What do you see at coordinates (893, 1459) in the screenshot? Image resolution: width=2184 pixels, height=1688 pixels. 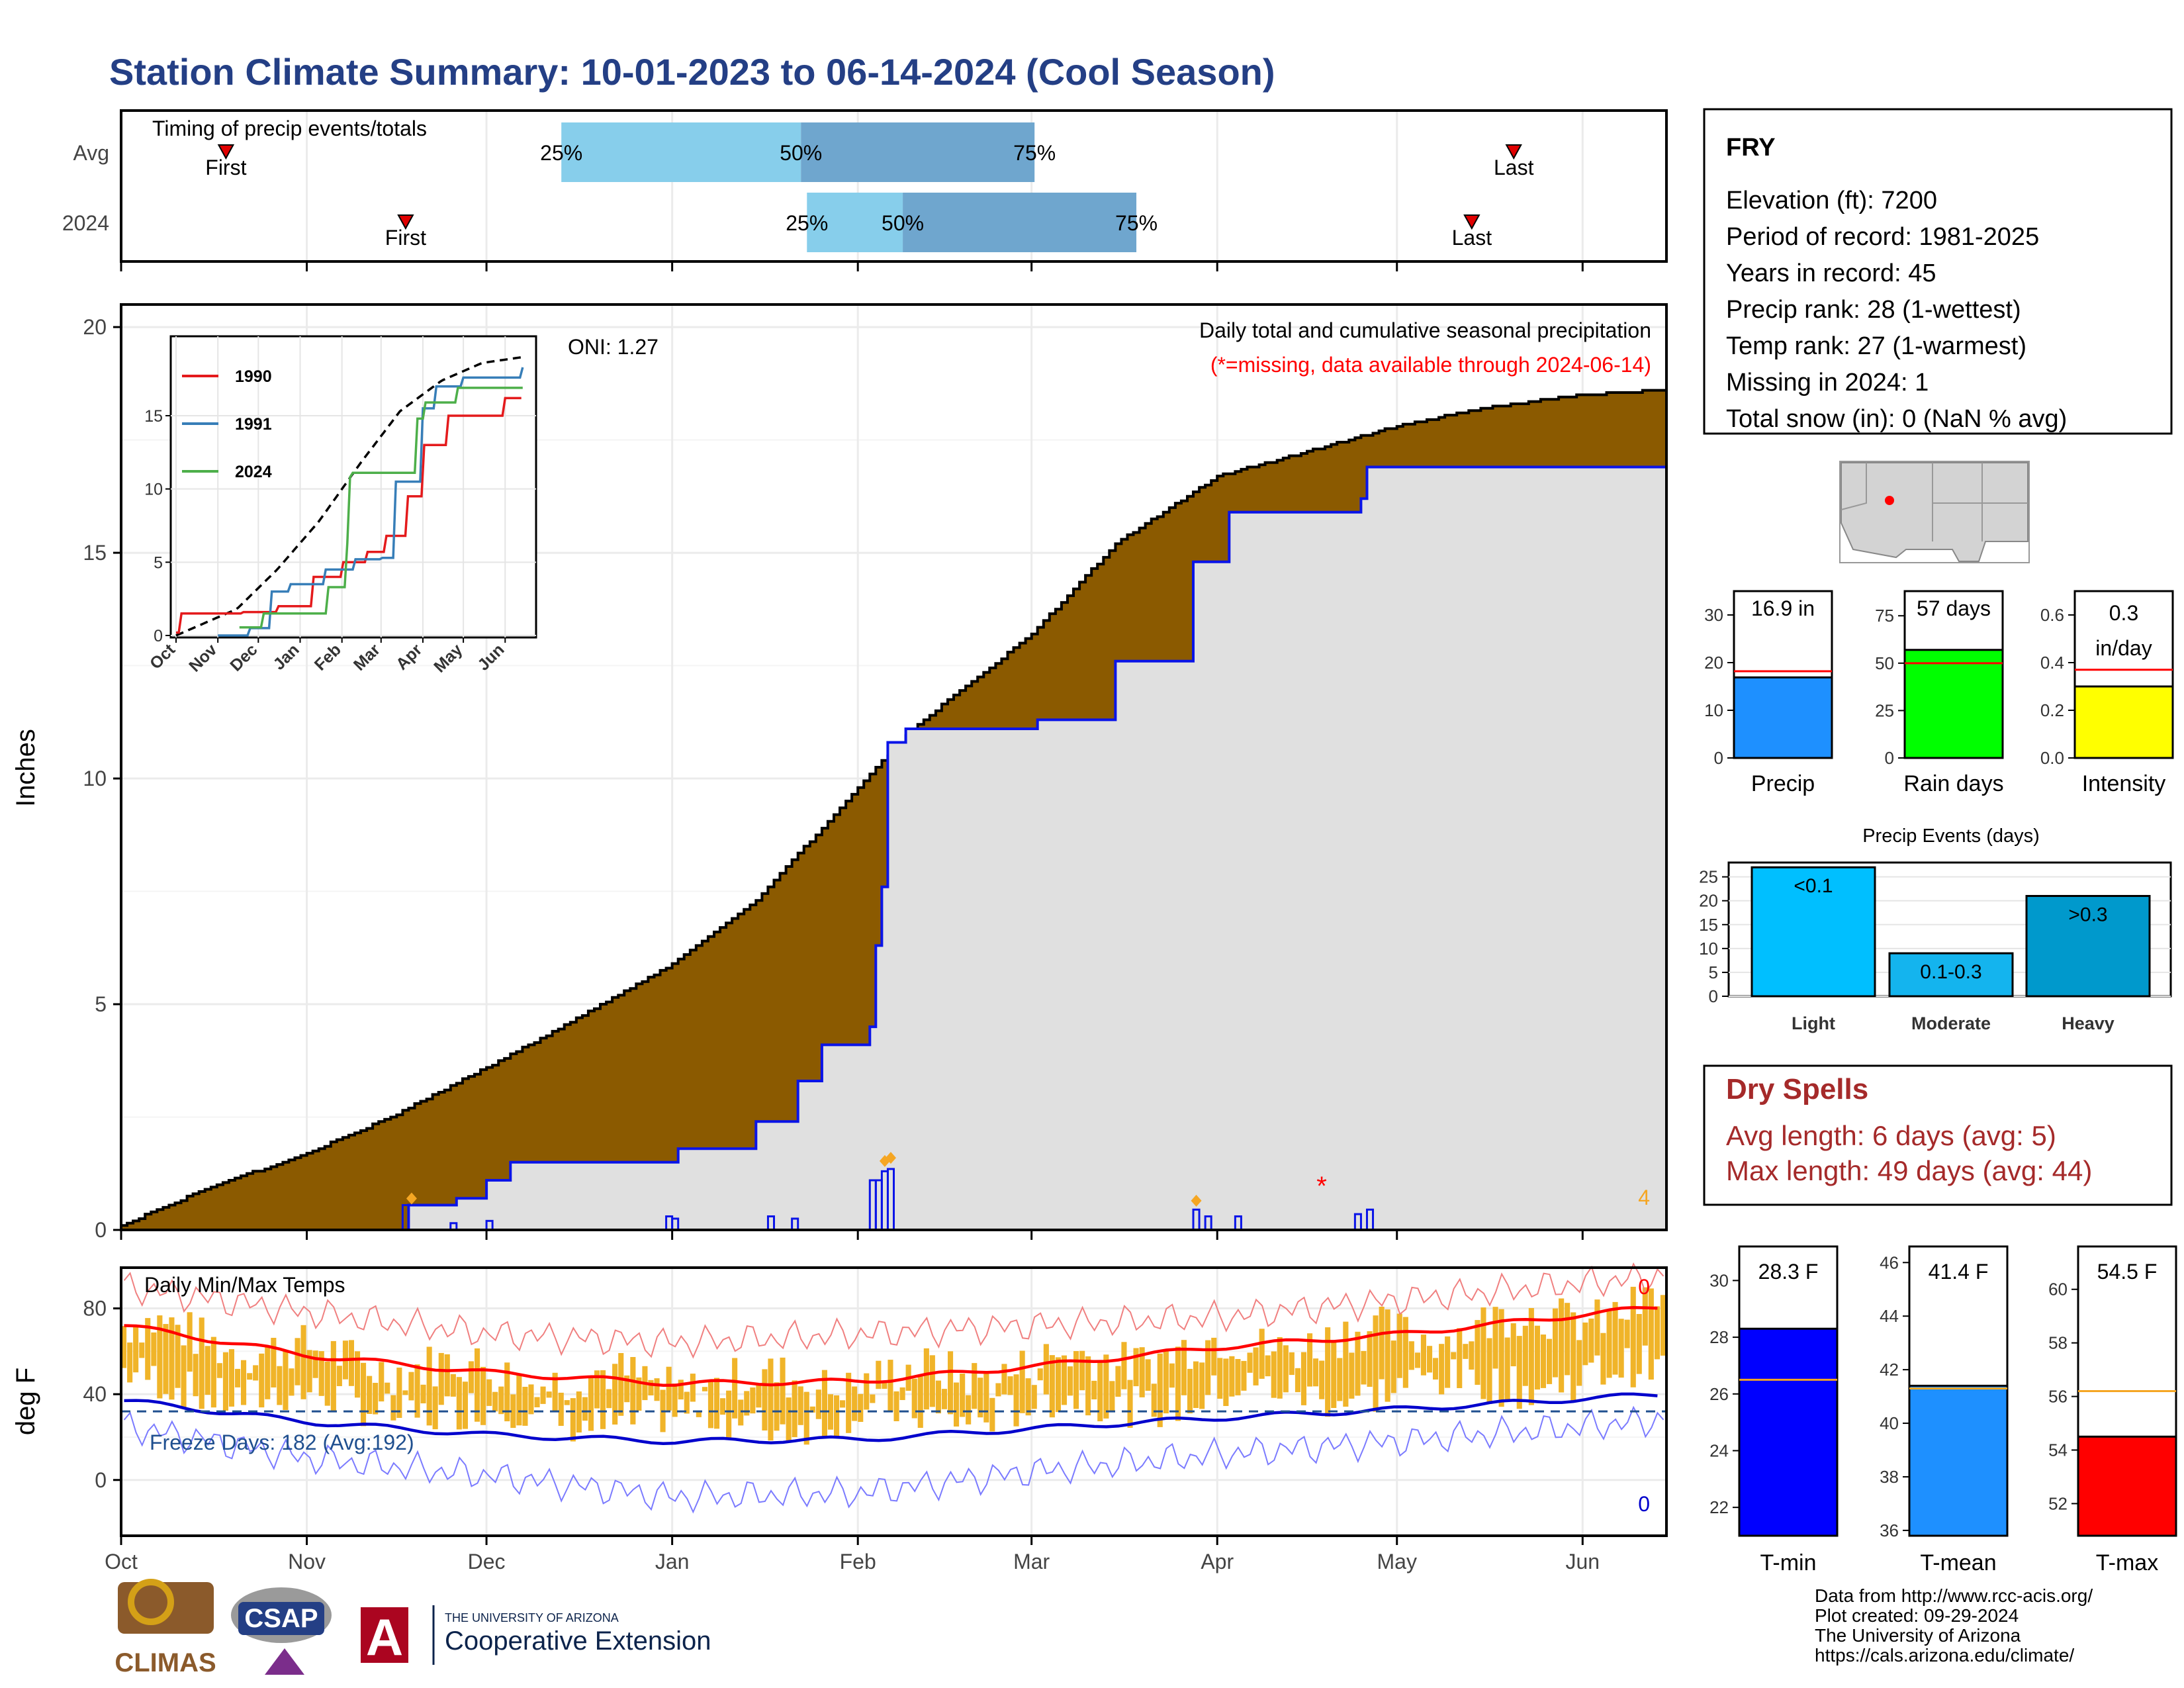 I see `record-min-line` at bounding box center [893, 1459].